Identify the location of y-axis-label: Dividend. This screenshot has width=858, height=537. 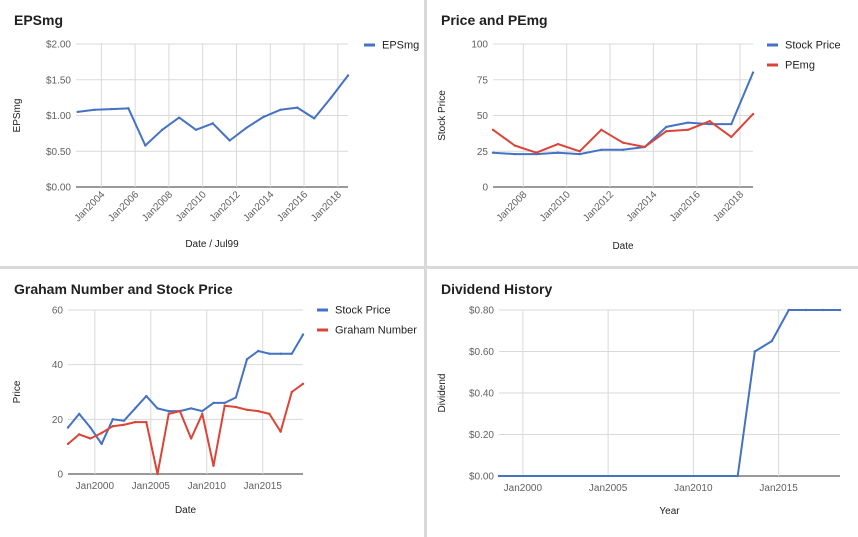
(442, 393).